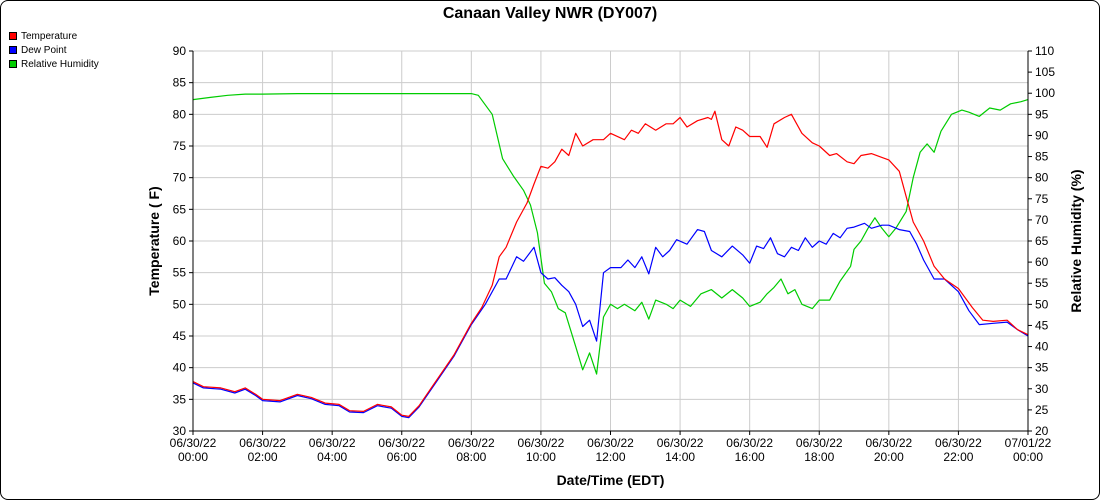 The height and width of the screenshot is (500, 1100). Describe the element at coordinates (550, 13) in the screenshot. I see `chart-title: Canaan Valley NWR (DY007)` at that location.